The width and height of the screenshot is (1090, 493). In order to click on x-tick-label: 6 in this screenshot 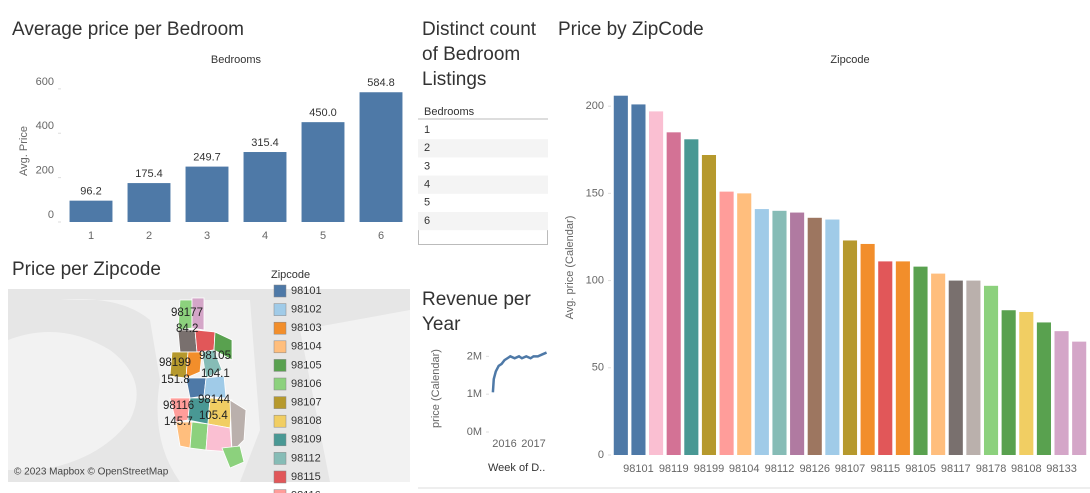, I will do `click(381, 236)`.